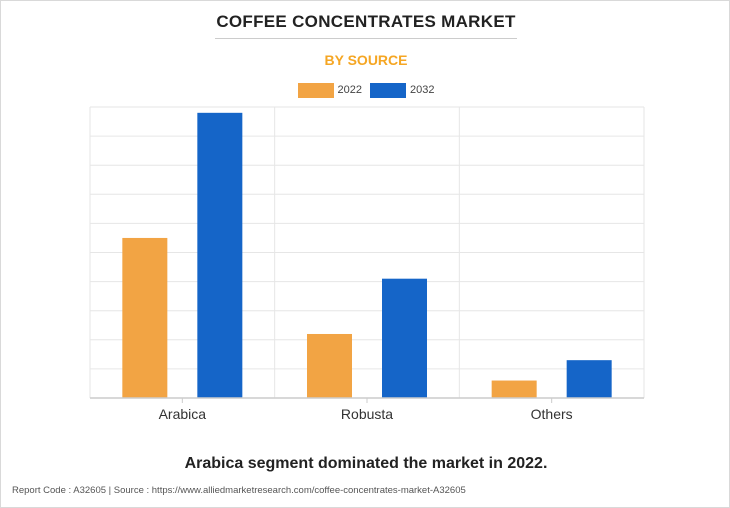 This screenshot has height=508, width=730. Describe the element at coordinates (366, 60) in the screenshot. I see `chart-subtitle: BY SOURCE` at that location.